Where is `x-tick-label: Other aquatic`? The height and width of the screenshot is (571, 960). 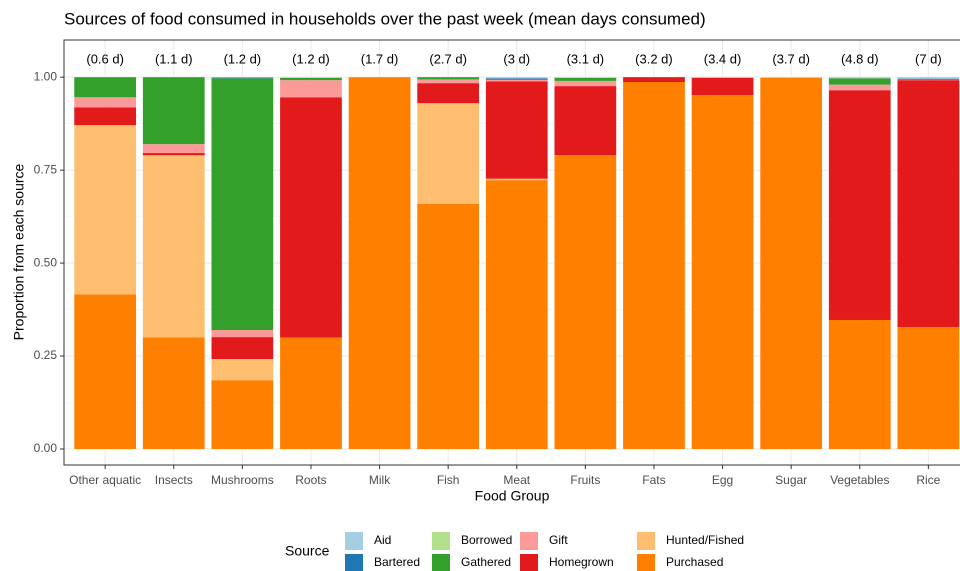 x-tick-label: Other aquatic is located at coordinates (105, 480).